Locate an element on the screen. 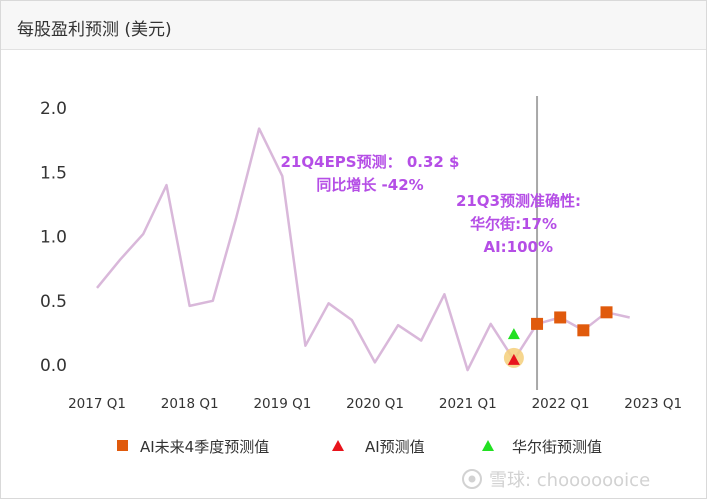 The image size is (707, 499). x-tick-label: 2019 Q1 is located at coordinates (282, 404).